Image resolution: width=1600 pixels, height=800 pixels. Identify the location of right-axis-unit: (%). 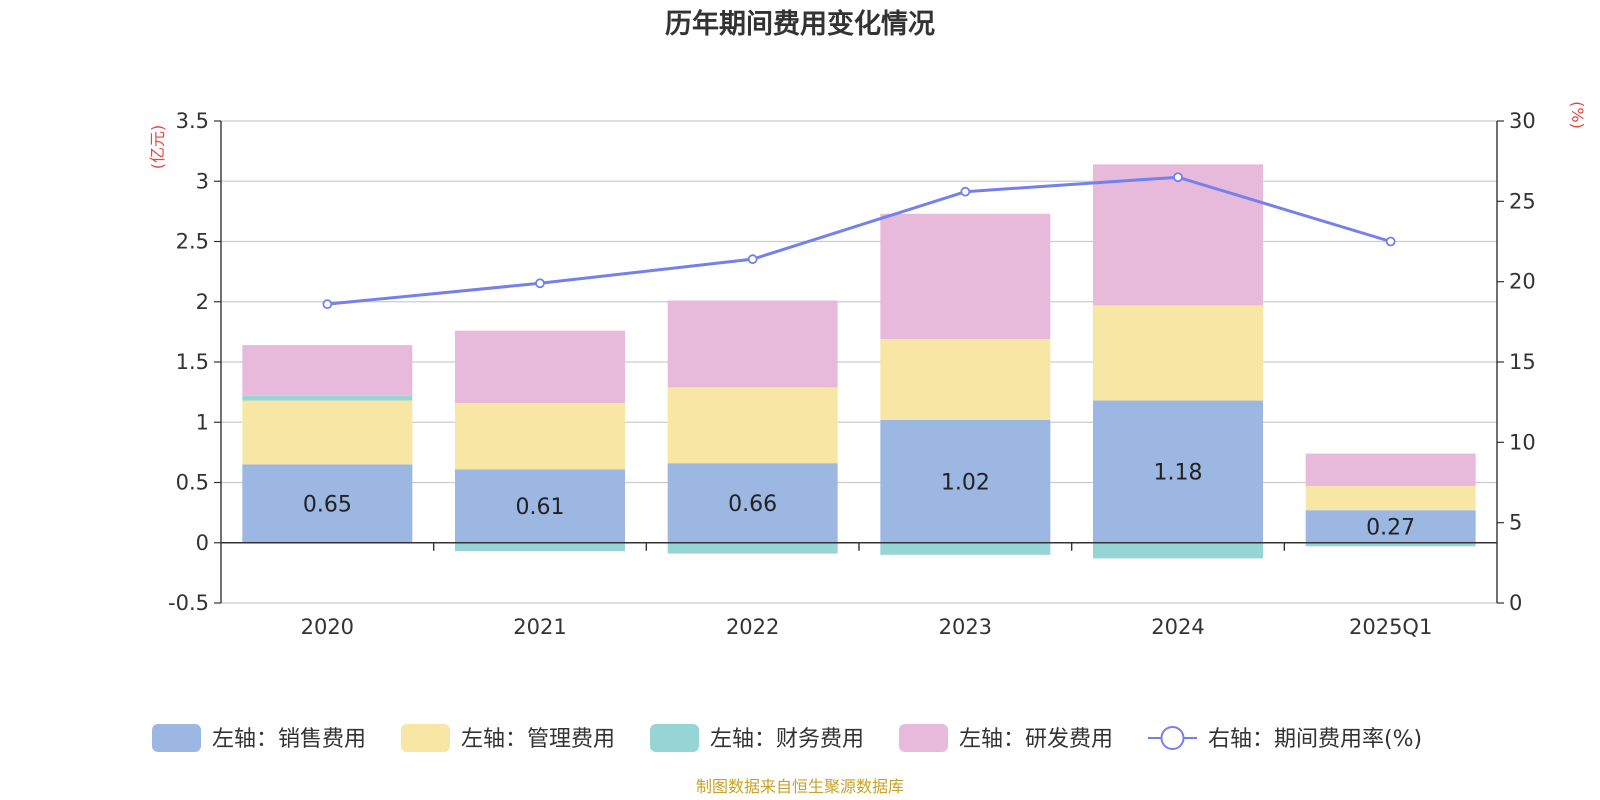
(1577, 115).